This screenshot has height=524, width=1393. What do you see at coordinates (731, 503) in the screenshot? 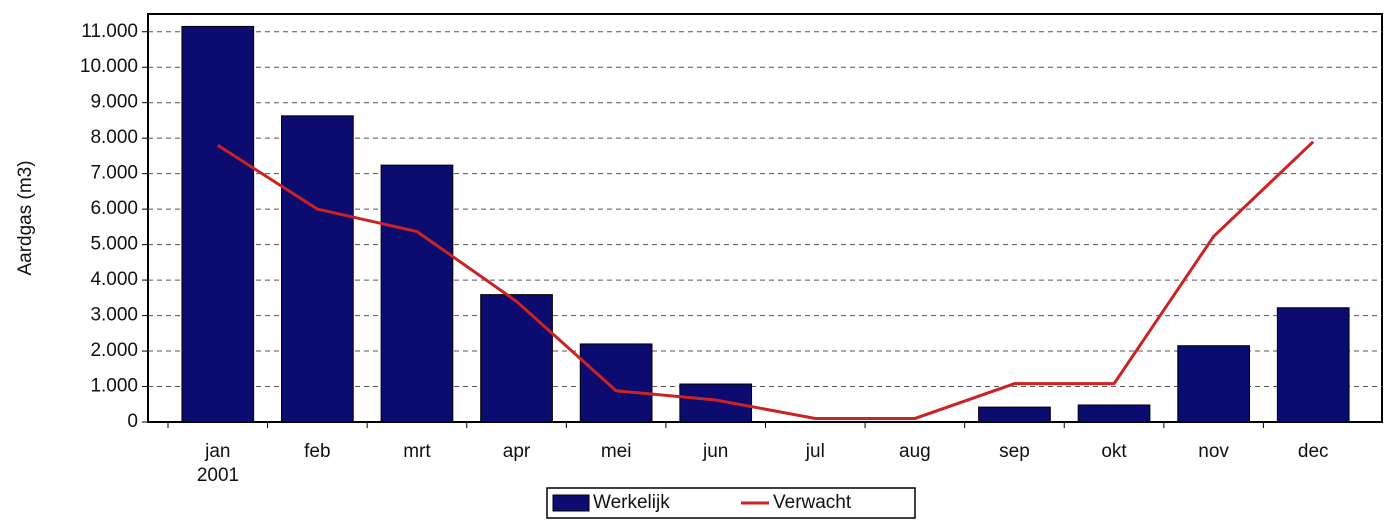
I see `legend-box` at bounding box center [731, 503].